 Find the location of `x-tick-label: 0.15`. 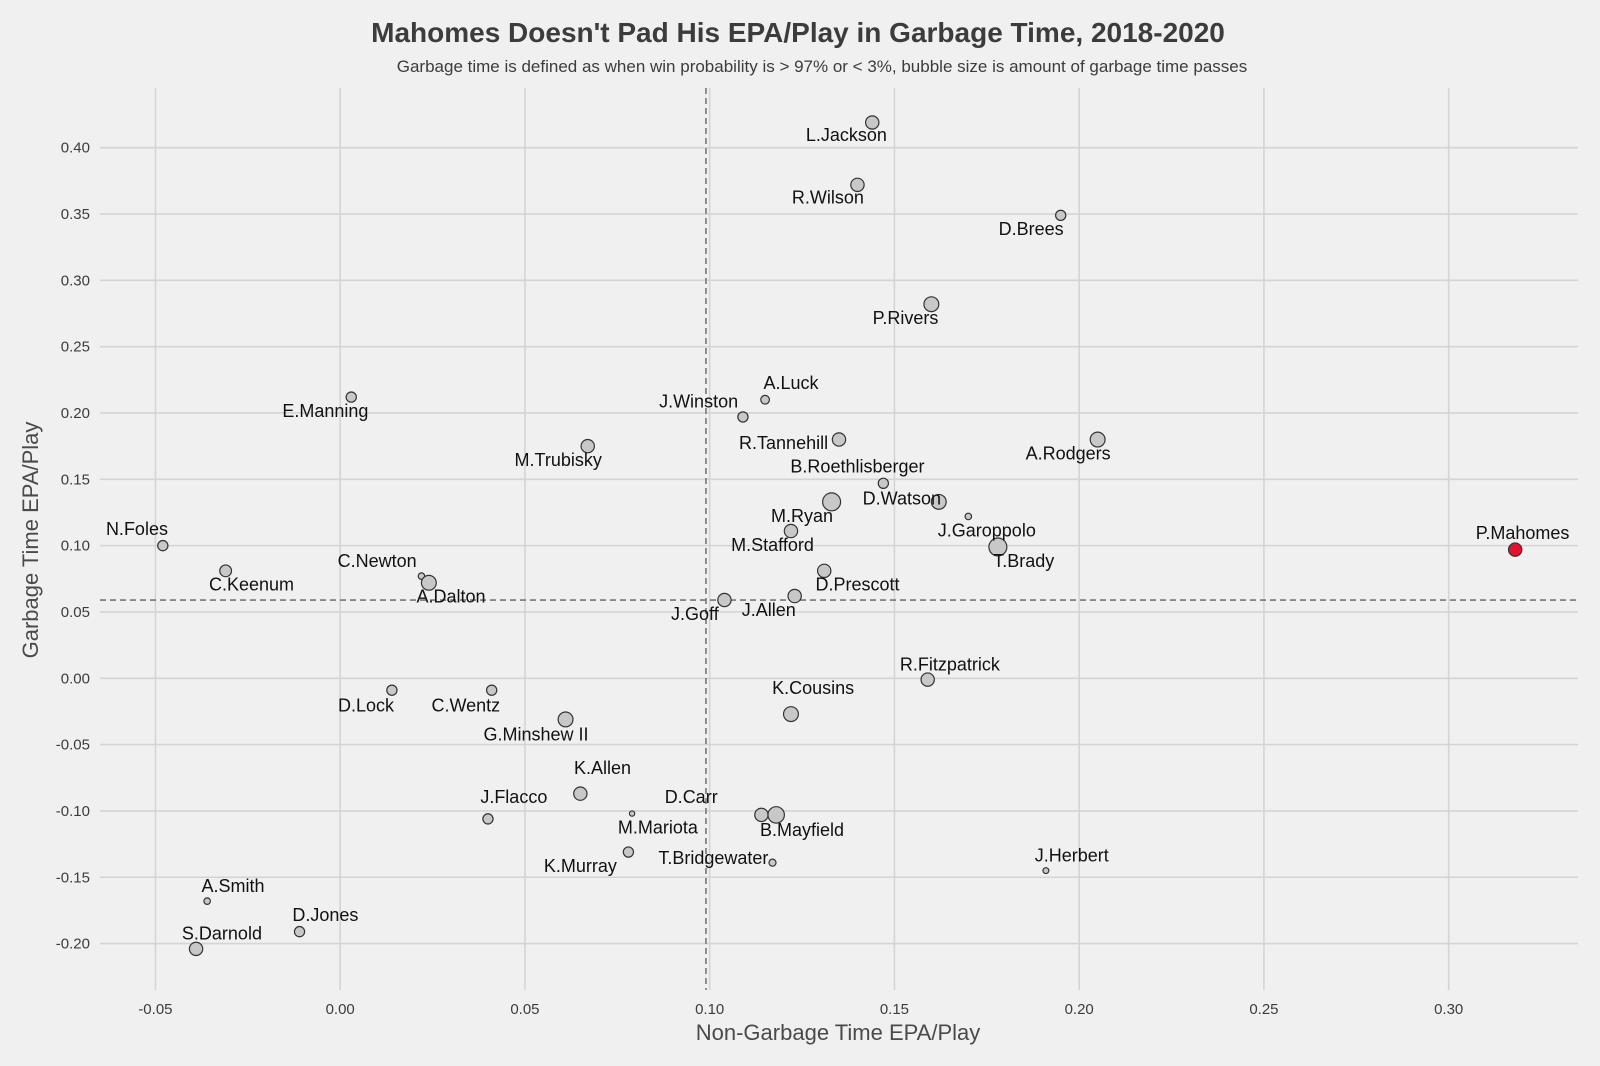

x-tick-label: 0.15 is located at coordinates (894, 1009).